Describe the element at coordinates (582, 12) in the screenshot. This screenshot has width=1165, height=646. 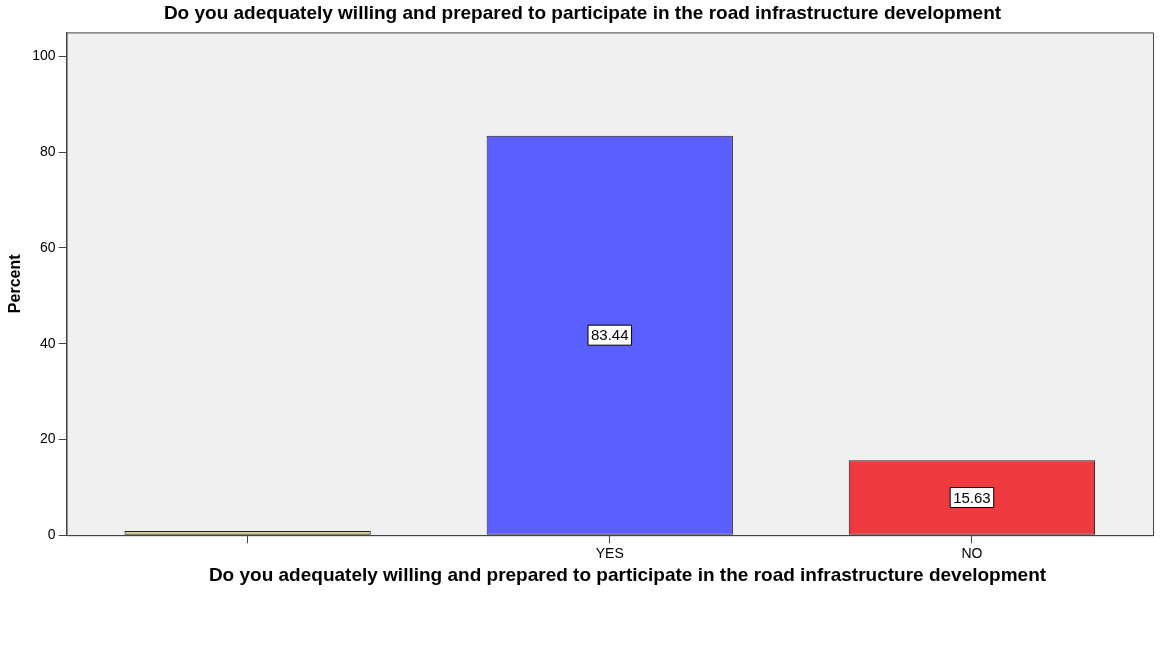
I see `chart-title: Do you adequately willing and prepared to participate in the road infrastructure development` at that location.